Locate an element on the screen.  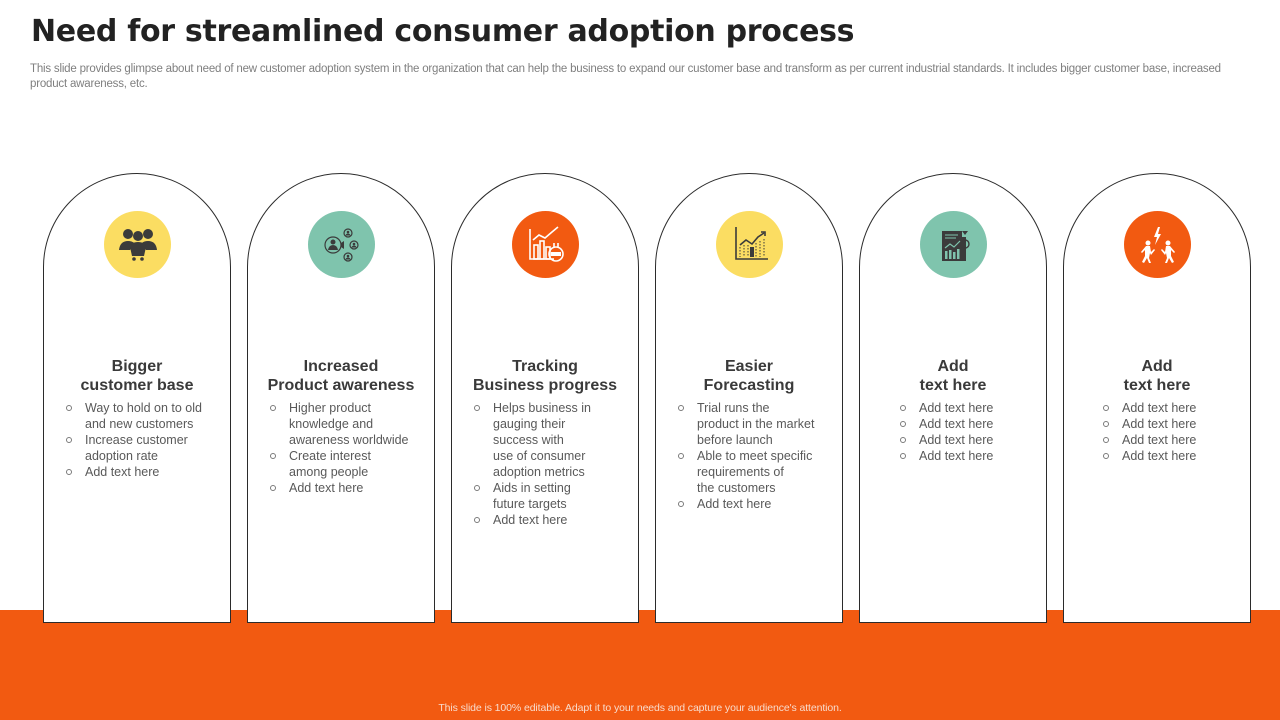
card-title: Increased Product awareness is located at coordinates (341, 376).